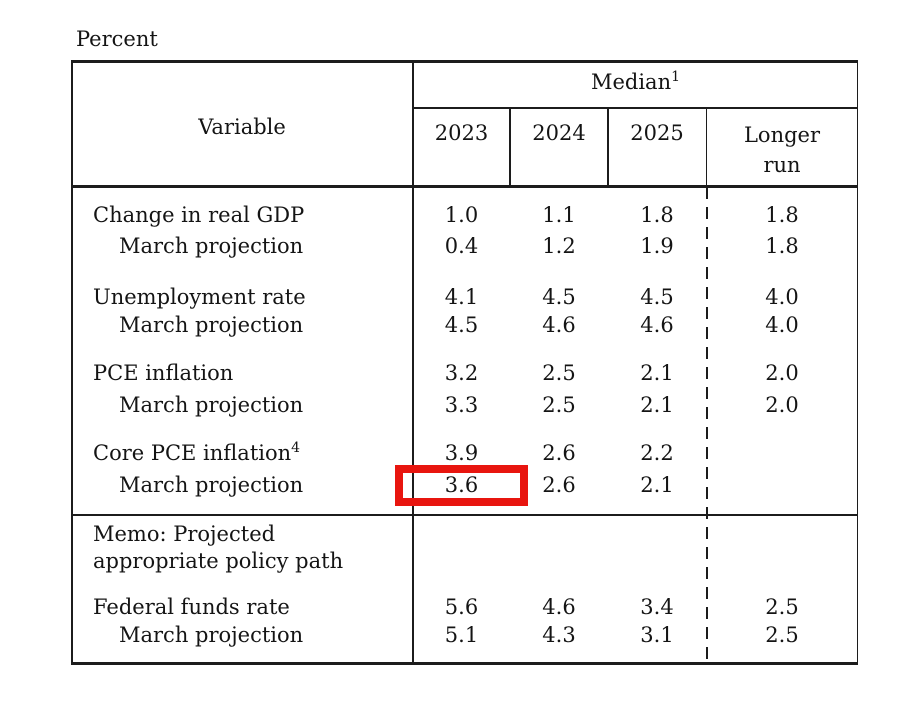 The image size is (898, 728). I want to click on table-row-core-pce-inflation: Core PCE inflation4 3.9 2.6 2.2, so click(464, 453).